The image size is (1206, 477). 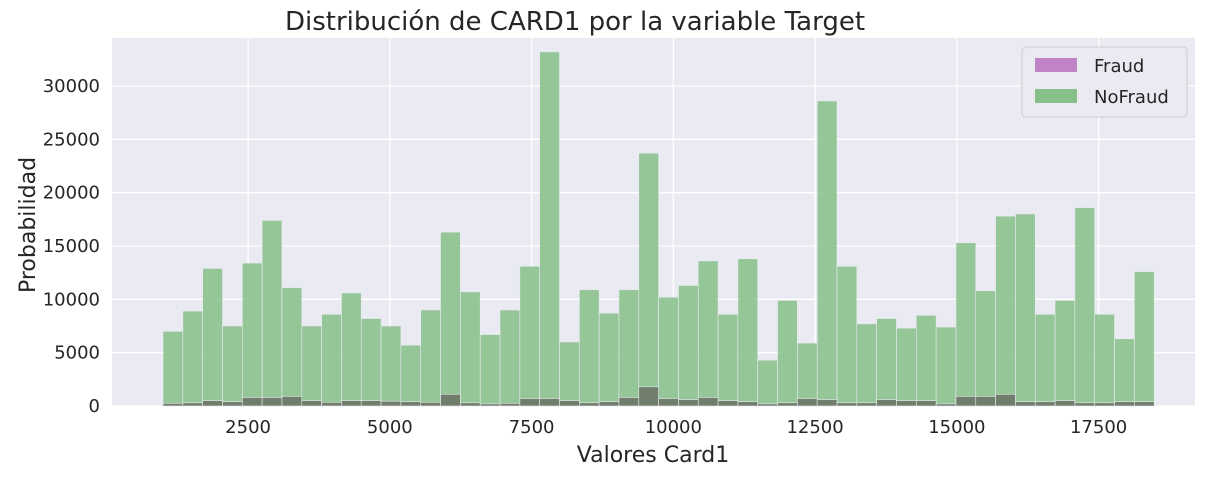 What do you see at coordinates (390, 427) in the screenshot?
I see `x-tick-label: 5000` at bounding box center [390, 427].